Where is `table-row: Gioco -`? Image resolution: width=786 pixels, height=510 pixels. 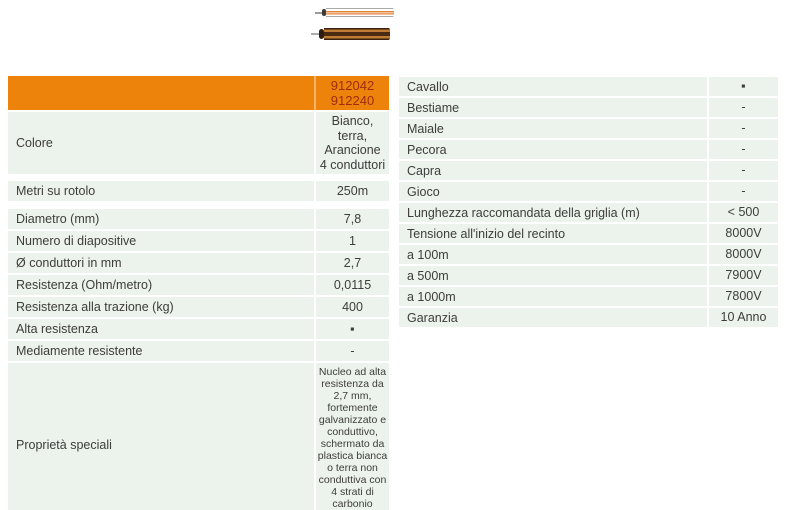 table-row: Gioco - is located at coordinates (588, 191).